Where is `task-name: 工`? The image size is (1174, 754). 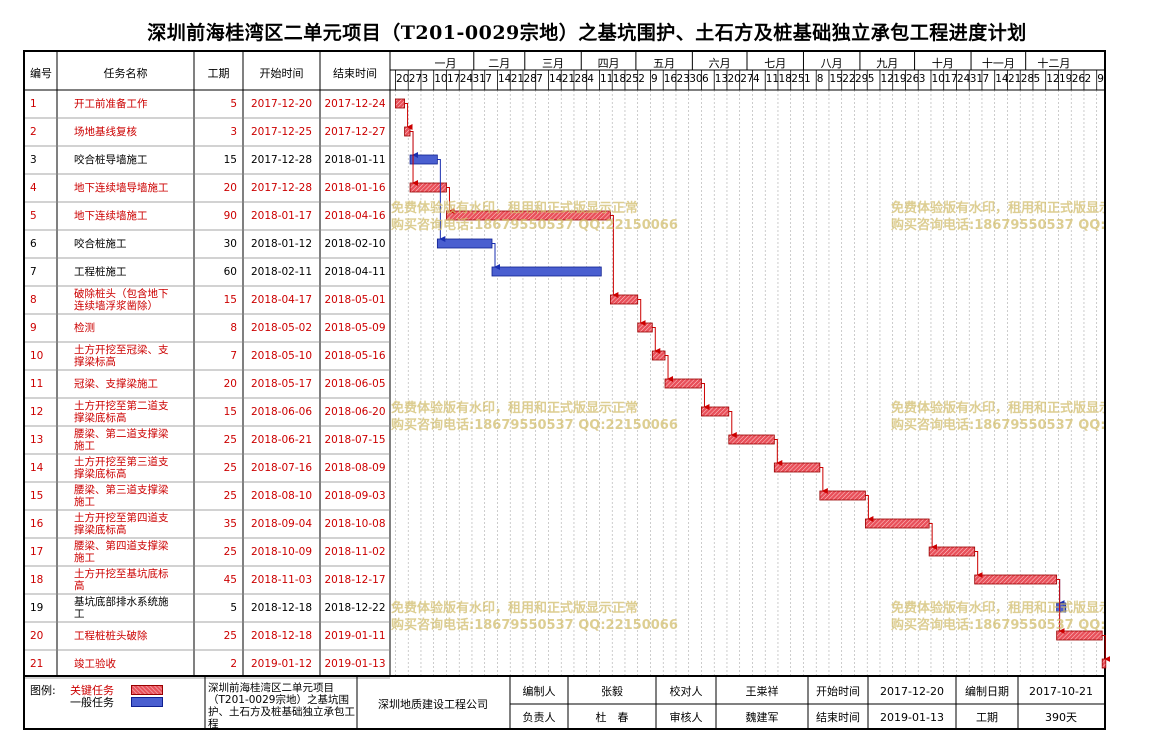
task-name: 工 is located at coordinates (79, 614).